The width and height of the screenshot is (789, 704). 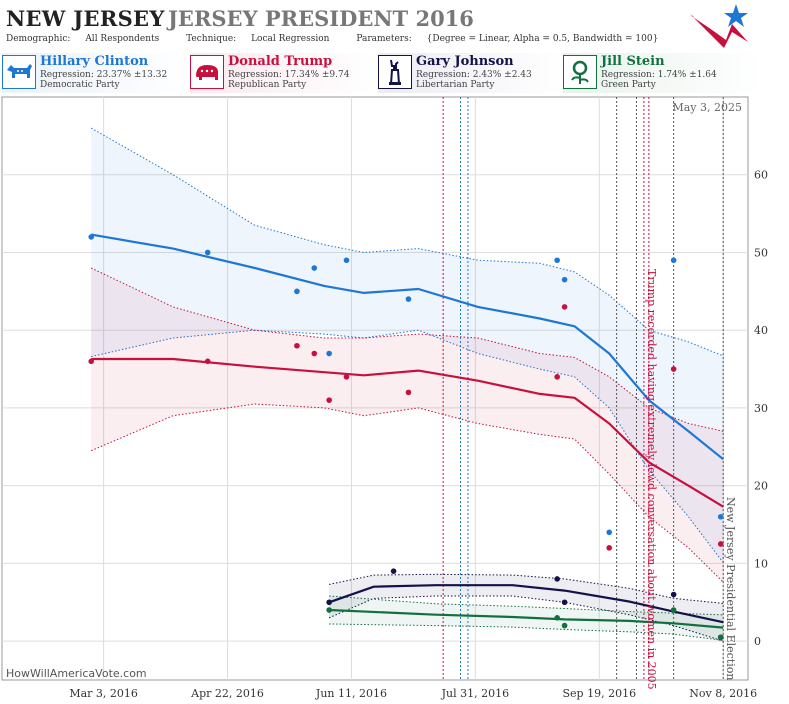 I want to click on x-tick-label: Jul 31, 2016, so click(x=475, y=693).